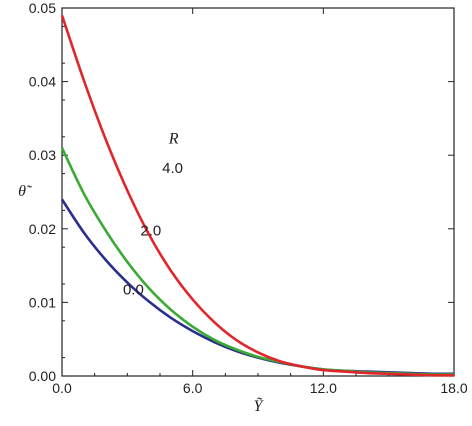 This screenshot has width=472, height=426. I want to click on x-tick-label: 12.0, so click(323, 388).